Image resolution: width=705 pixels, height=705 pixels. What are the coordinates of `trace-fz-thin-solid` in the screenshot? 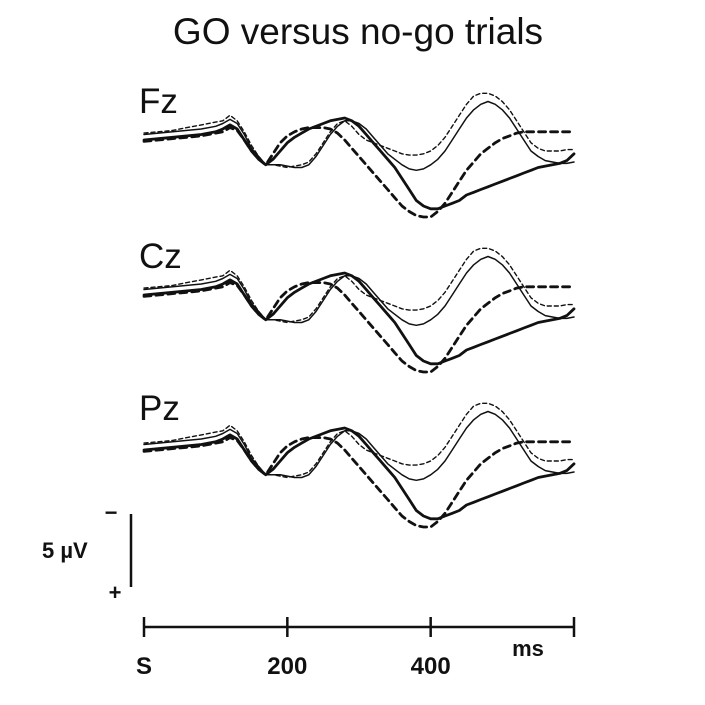 It's located at (359, 136).